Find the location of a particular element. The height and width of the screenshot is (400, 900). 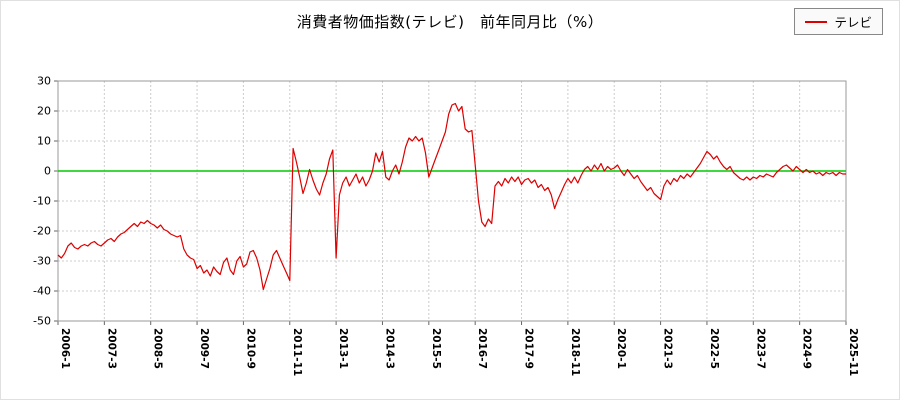

chart-title: 消費者物価指数(テレビ) 前年同月比（%） is located at coordinates (450, 22).